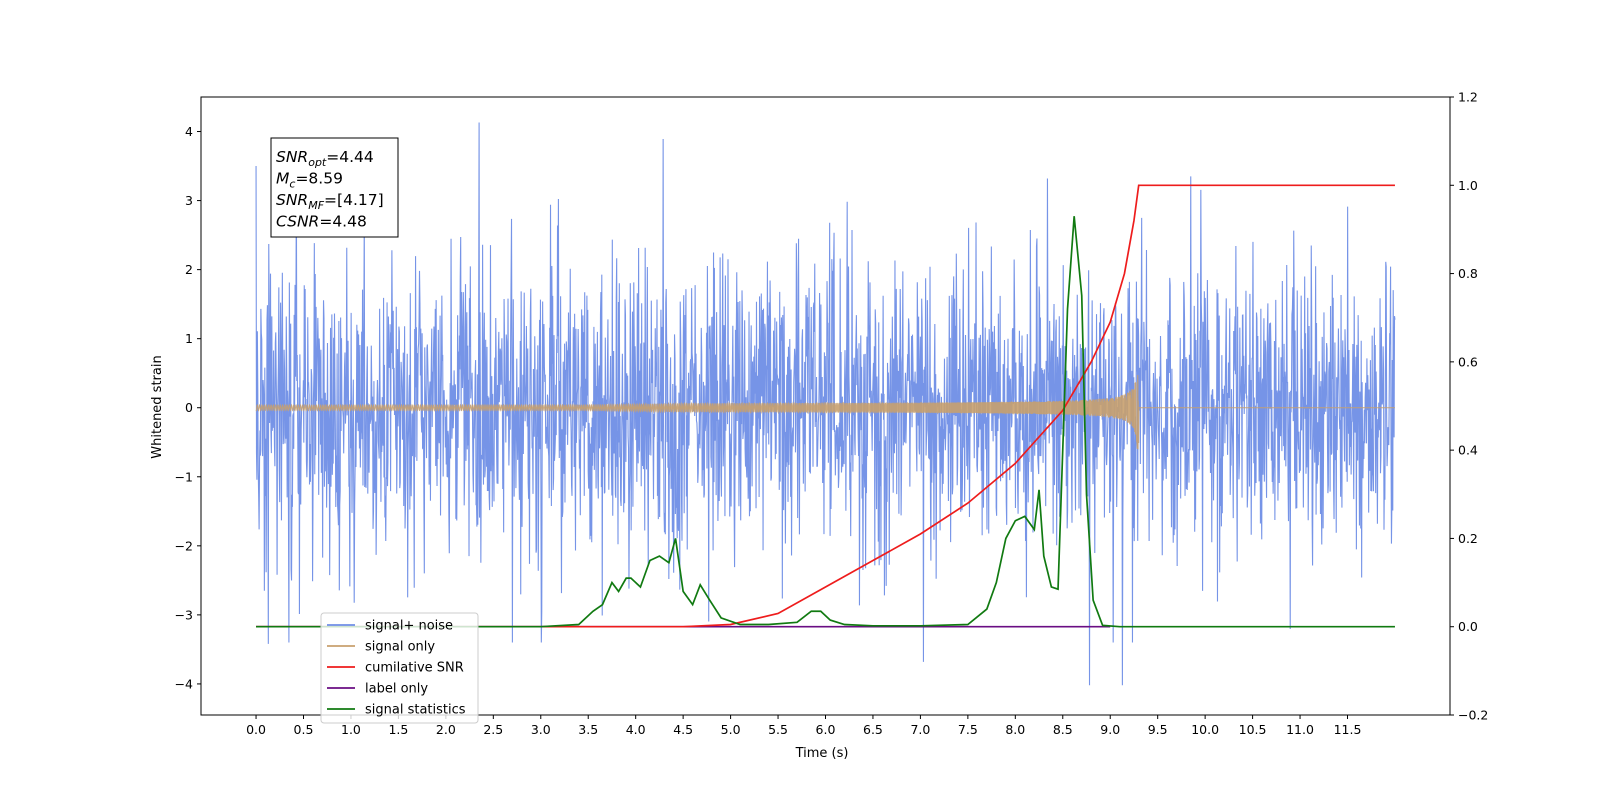  I want to click on legend-frame, so click(399, 668).